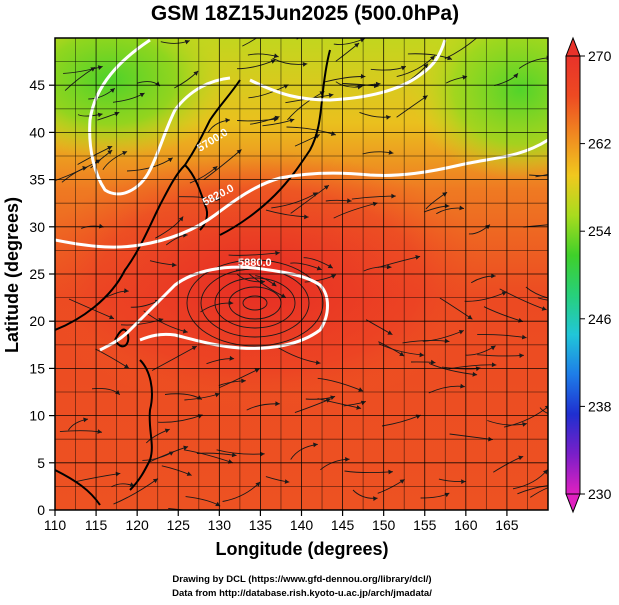 The image size is (619, 605). What do you see at coordinates (41, 510) in the screenshot?
I see `y-tick-label: 0` at bounding box center [41, 510].